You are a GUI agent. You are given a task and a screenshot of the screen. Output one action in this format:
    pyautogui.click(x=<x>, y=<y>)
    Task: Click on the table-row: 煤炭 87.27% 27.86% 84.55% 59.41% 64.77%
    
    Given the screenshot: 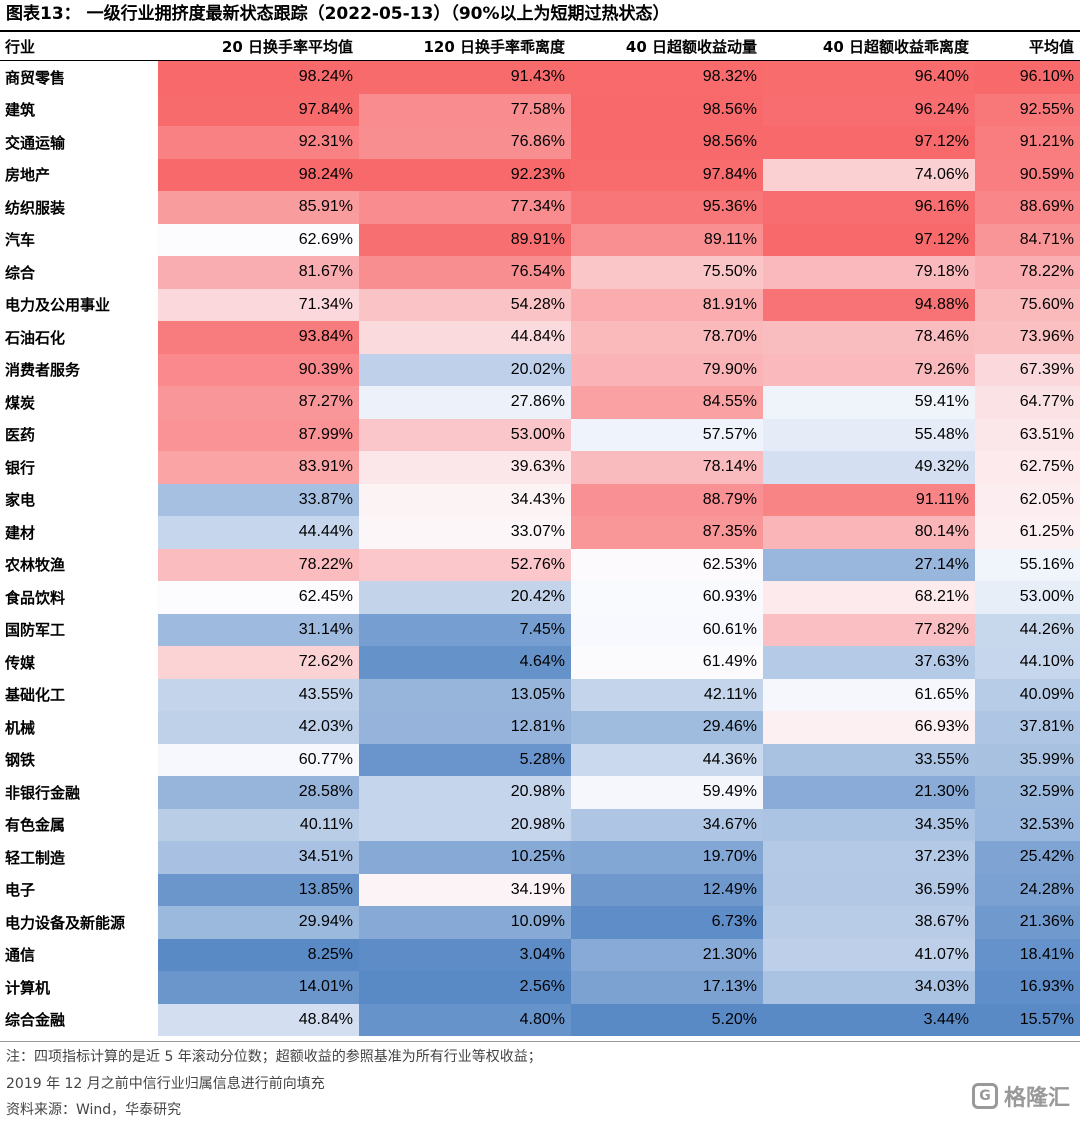 What is the action you would take?
    pyautogui.click(x=540, y=402)
    